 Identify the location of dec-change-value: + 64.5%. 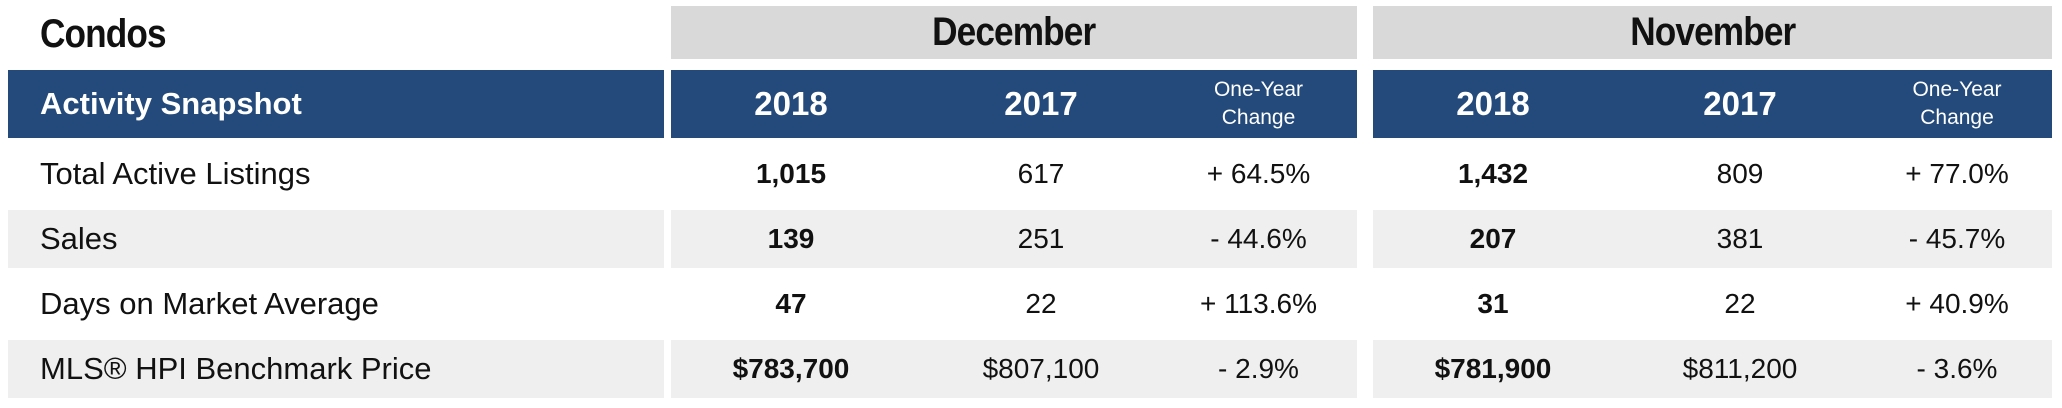
(1258, 173).